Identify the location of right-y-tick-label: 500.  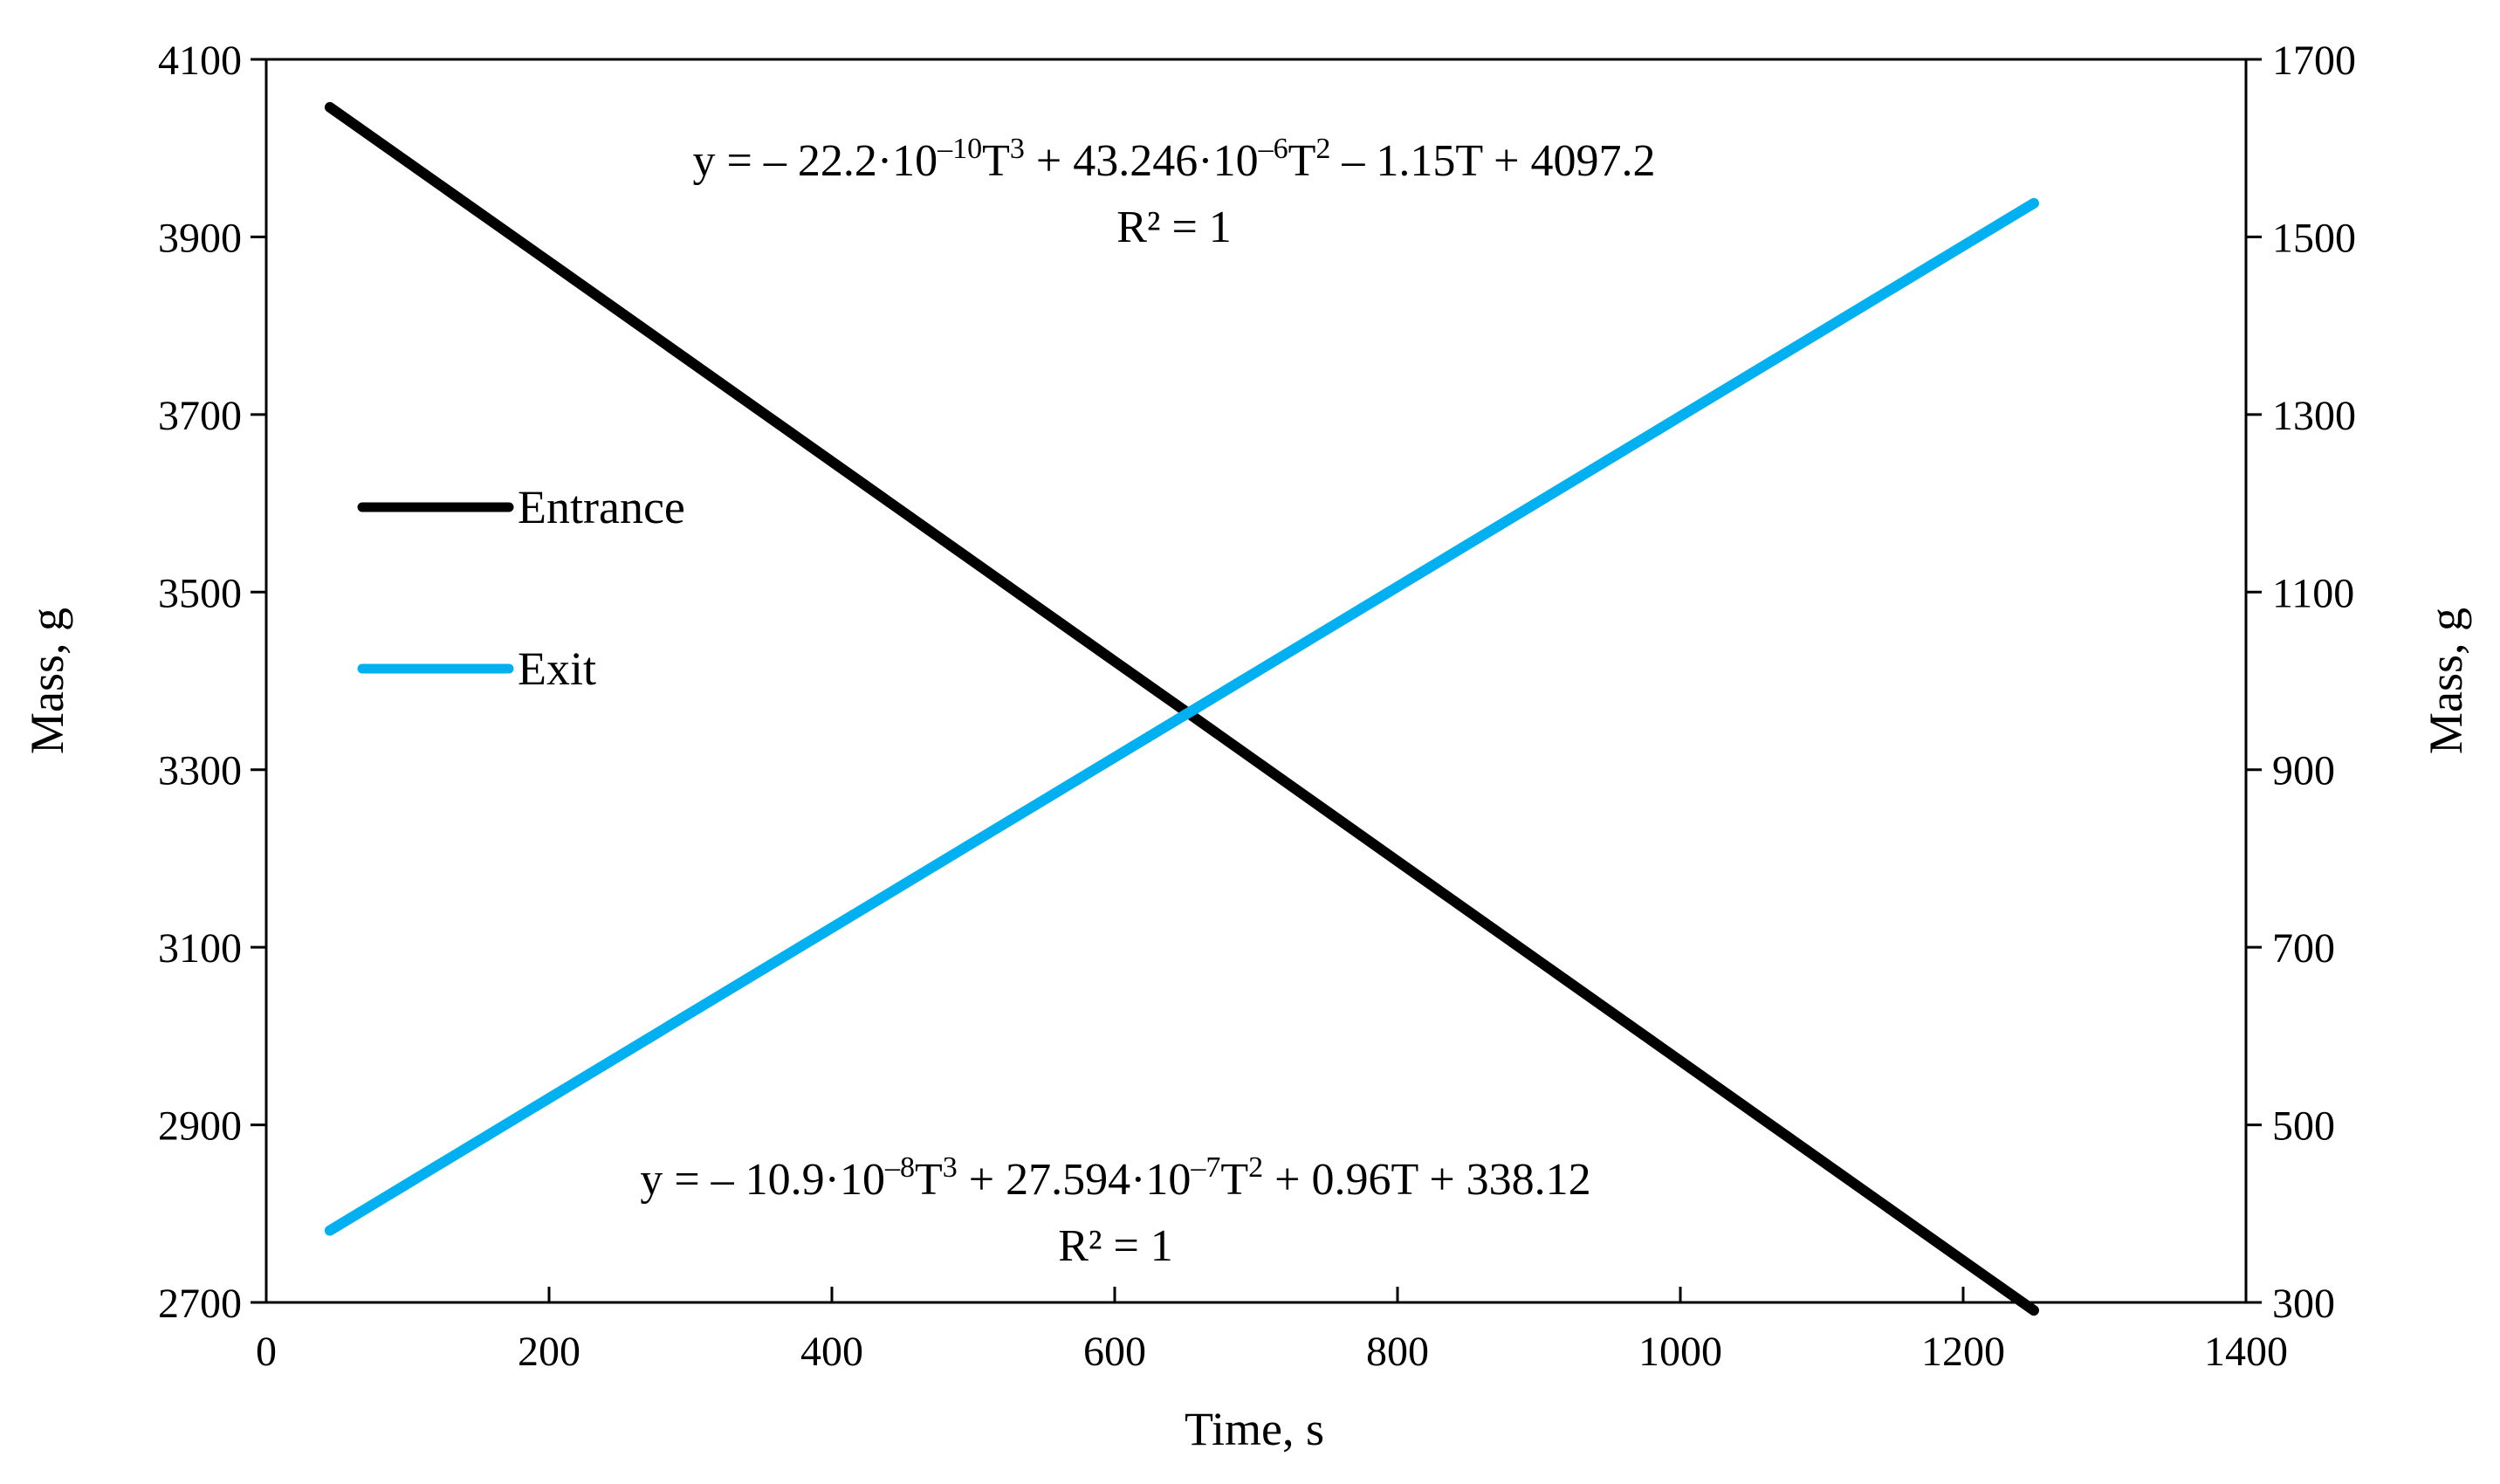
(2303, 1127).